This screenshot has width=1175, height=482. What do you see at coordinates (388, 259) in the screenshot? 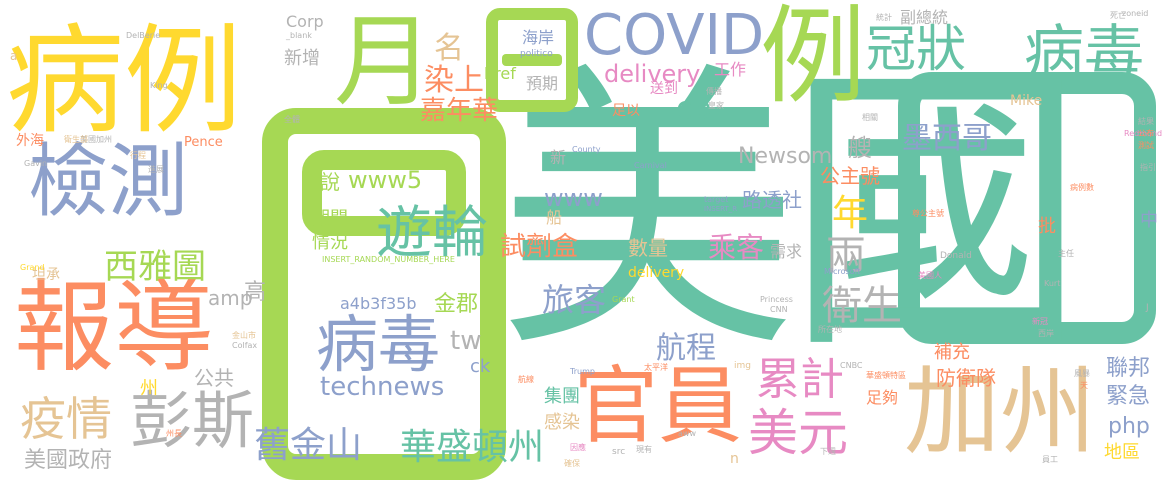
I see `word-insert-random: INSERT_RANDOM_NUMBER_HERE` at bounding box center [388, 259].